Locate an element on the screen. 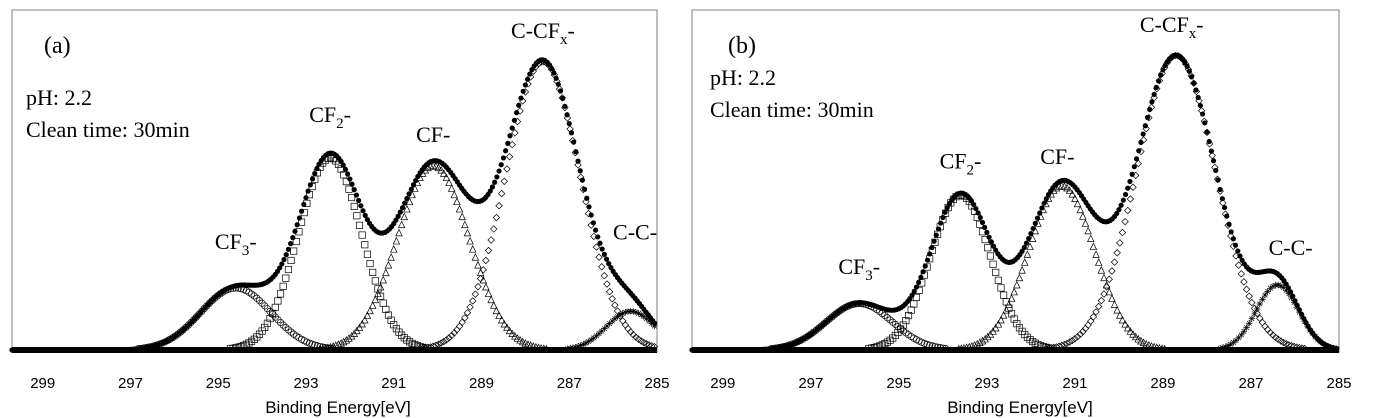 The height and width of the screenshot is (418, 1377). x-tick-label: 299 is located at coordinates (42, 383).